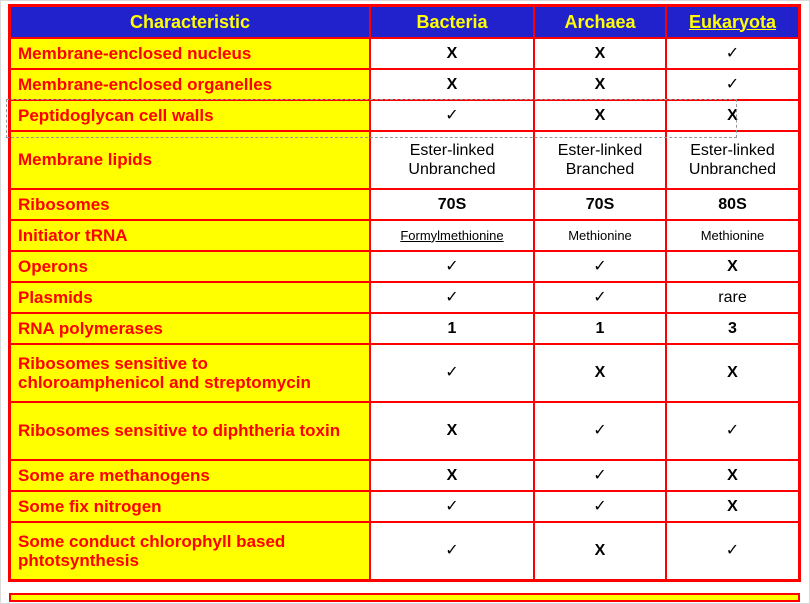  I want to click on row-label: RNA polymerases, so click(191, 328).